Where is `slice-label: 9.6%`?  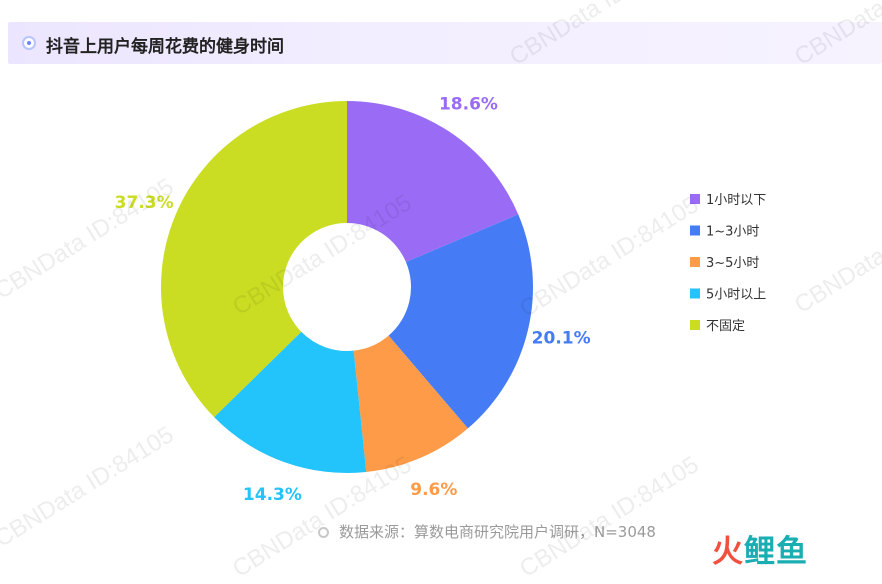 slice-label: 9.6% is located at coordinates (433, 490).